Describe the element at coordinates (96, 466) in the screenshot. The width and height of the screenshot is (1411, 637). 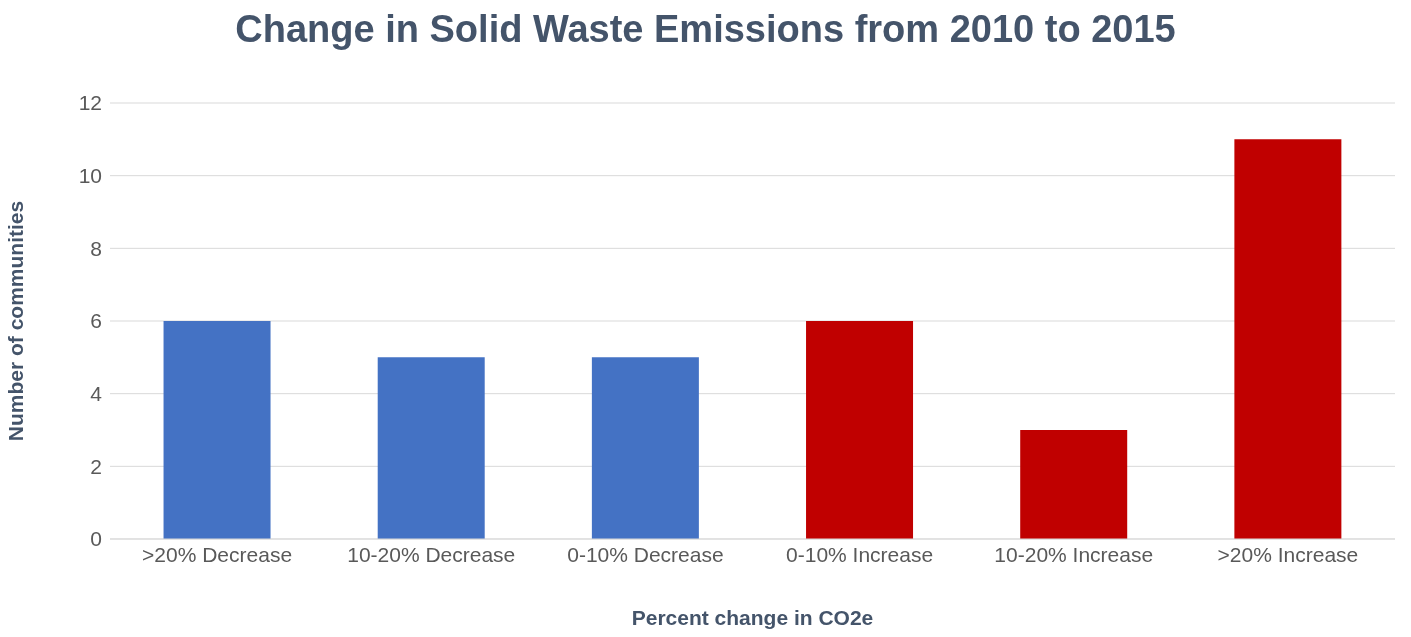
I see `y-tick-label: 2` at that location.